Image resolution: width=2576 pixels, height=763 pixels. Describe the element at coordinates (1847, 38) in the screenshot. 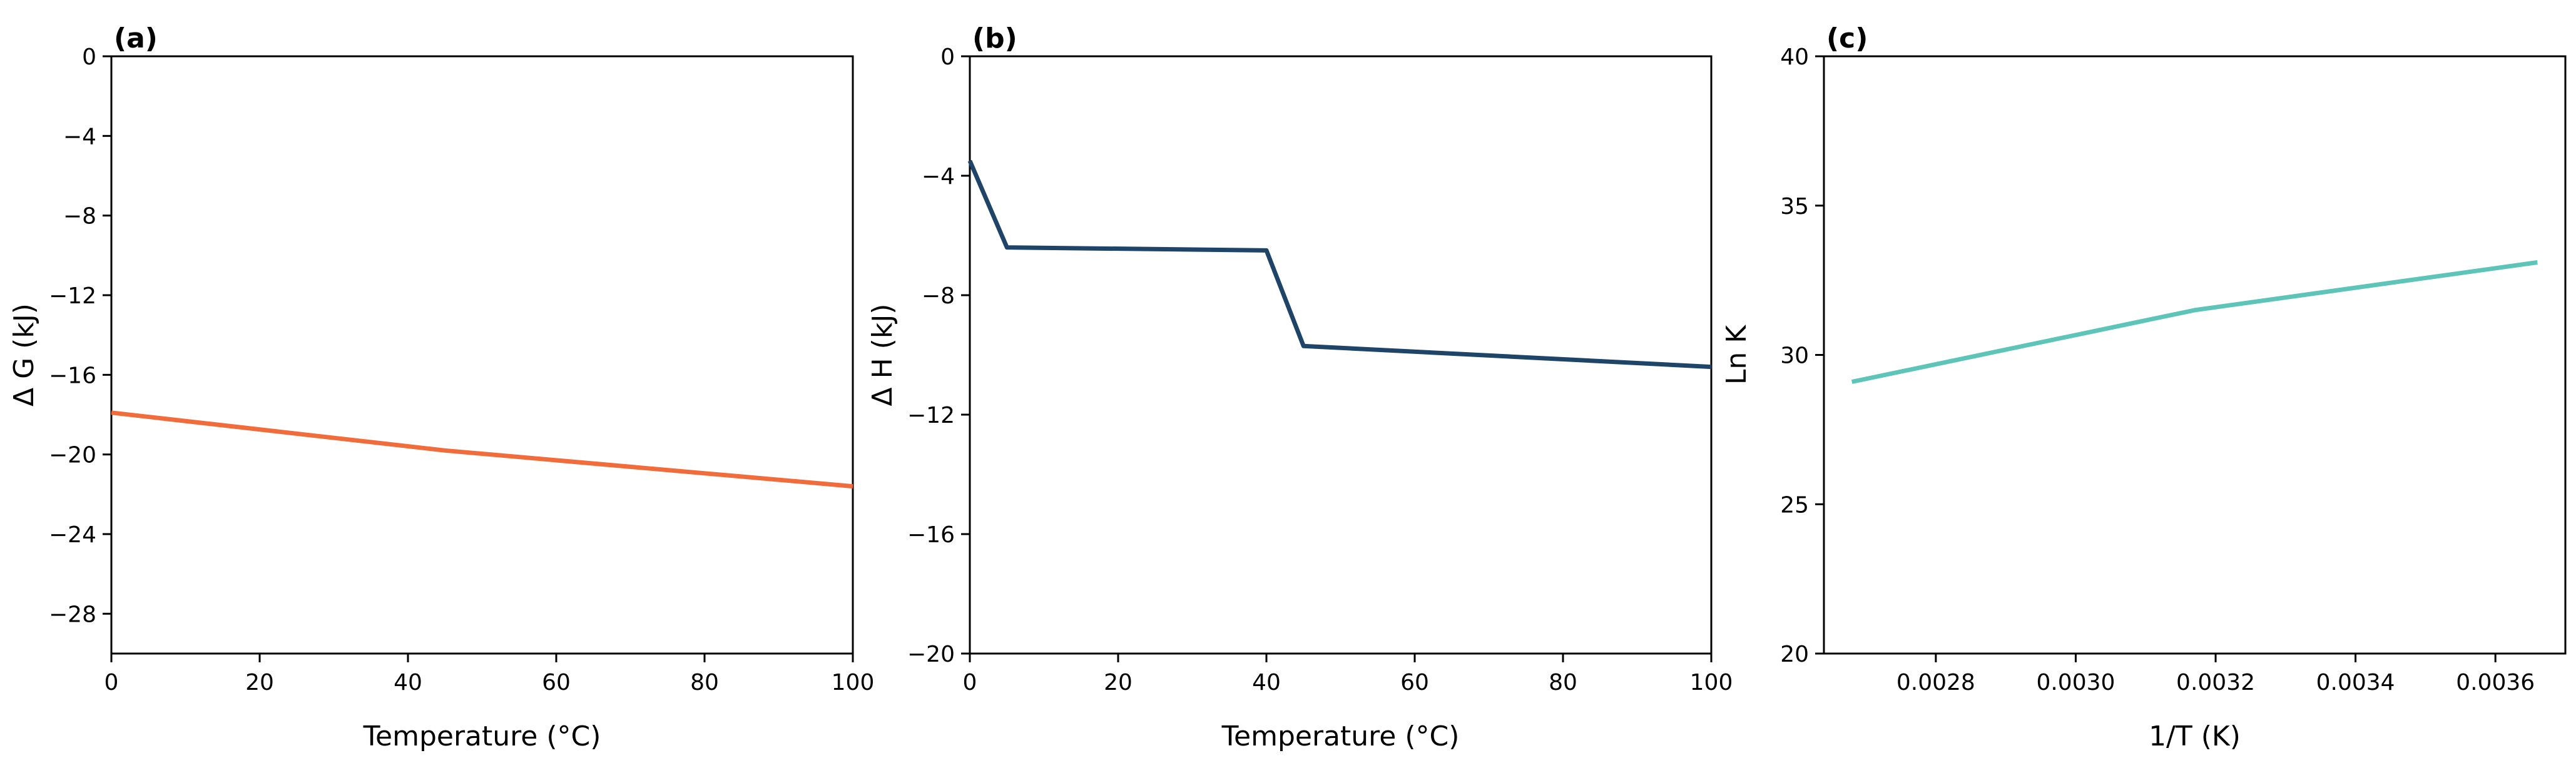

I see `panel-label: (c)` at that location.